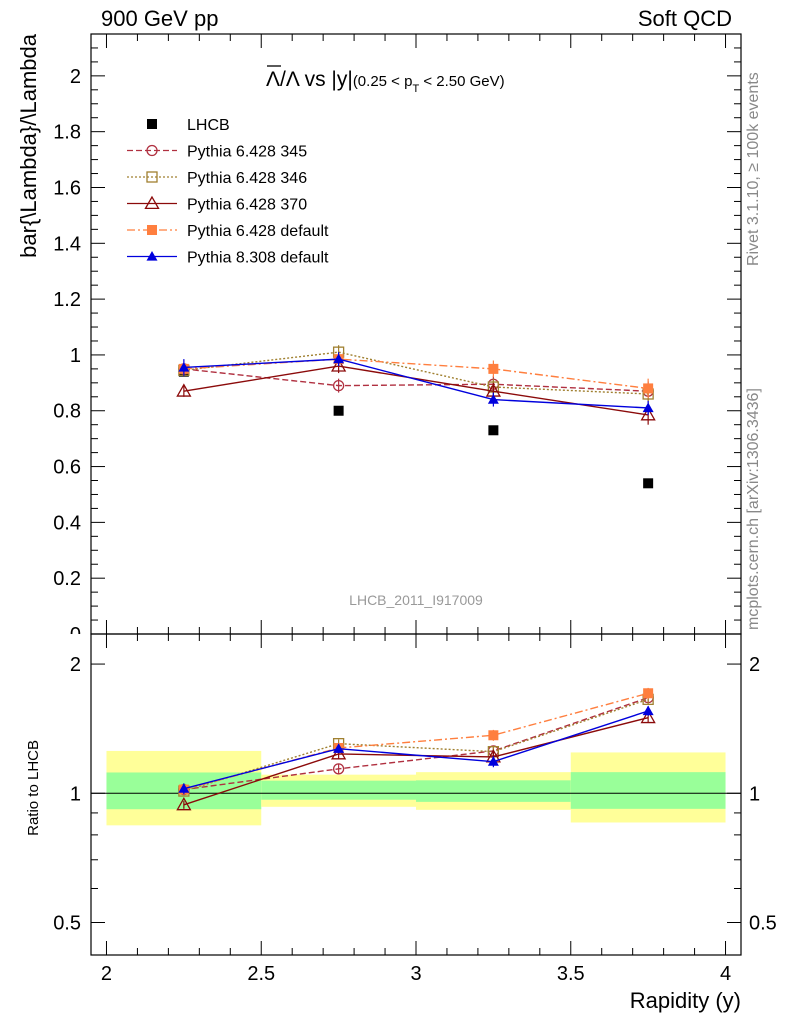 The height and width of the screenshot is (1024, 786). Describe the element at coordinates (461, 81) in the screenshot. I see `plot-title-sub-end: < 2.50 GeV)` at that location.